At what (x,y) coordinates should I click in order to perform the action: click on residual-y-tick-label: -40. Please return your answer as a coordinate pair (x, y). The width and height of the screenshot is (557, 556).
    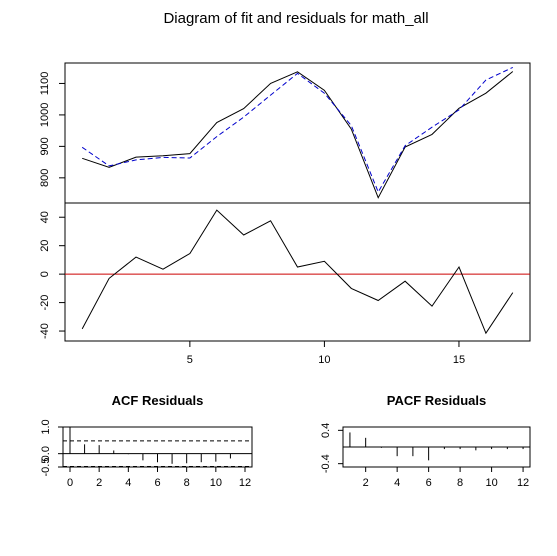
    Looking at the image, I should click on (45, 331).